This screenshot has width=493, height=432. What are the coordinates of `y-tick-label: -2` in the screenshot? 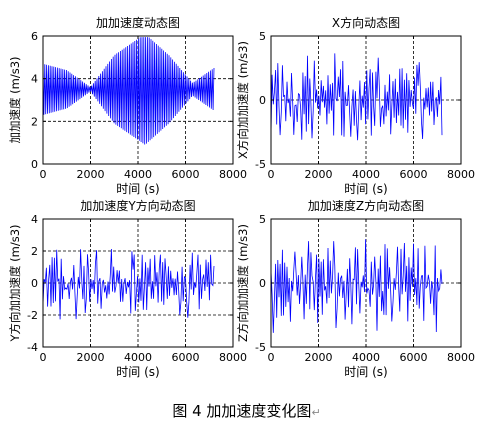 It's located at (32, 315).